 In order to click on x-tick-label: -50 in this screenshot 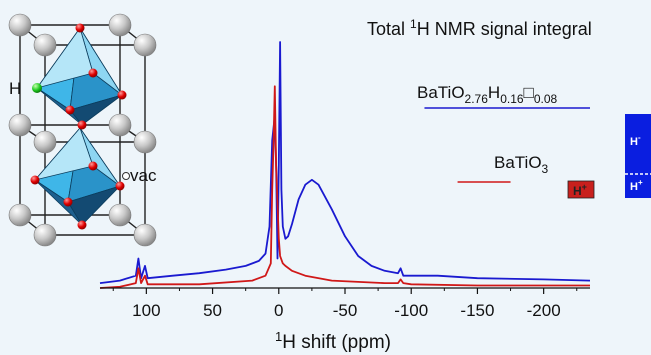, I will do `click(345, 310)`.